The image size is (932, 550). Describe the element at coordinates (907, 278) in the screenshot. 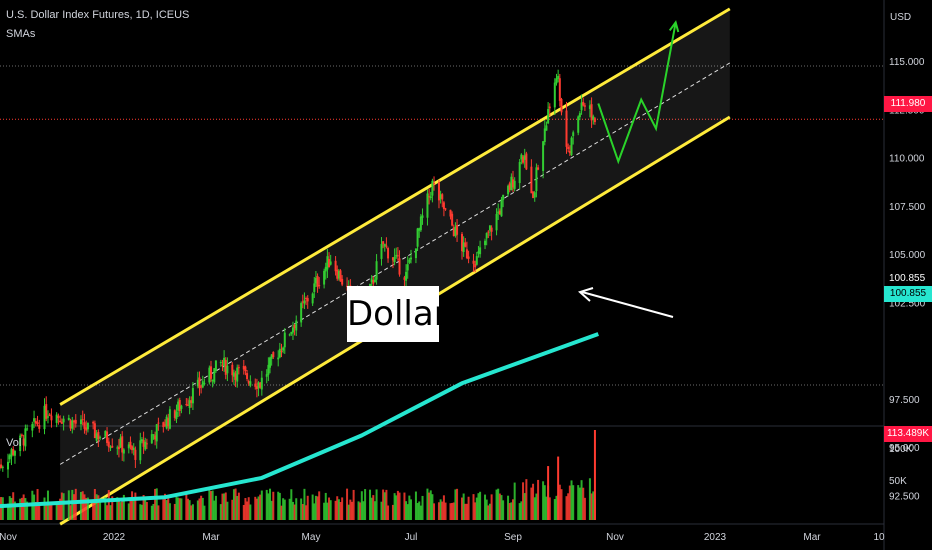

I see `sma-plain-label: 100.855` at that location.